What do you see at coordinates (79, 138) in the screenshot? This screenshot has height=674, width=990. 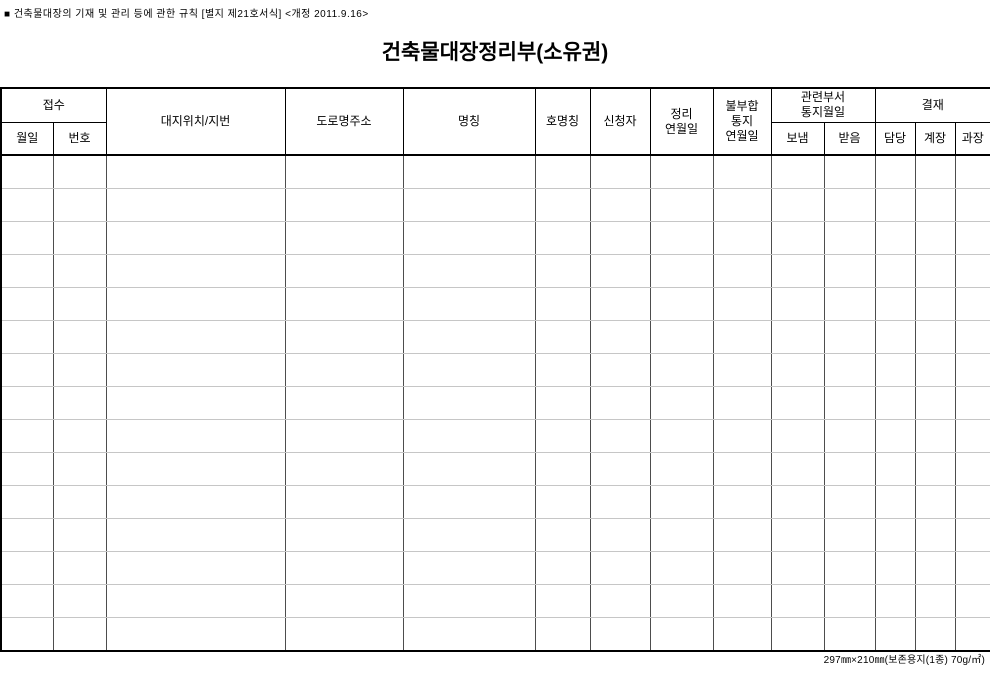 I see `col-header-receipt-number: 번호` at bounding box center [79, 138].